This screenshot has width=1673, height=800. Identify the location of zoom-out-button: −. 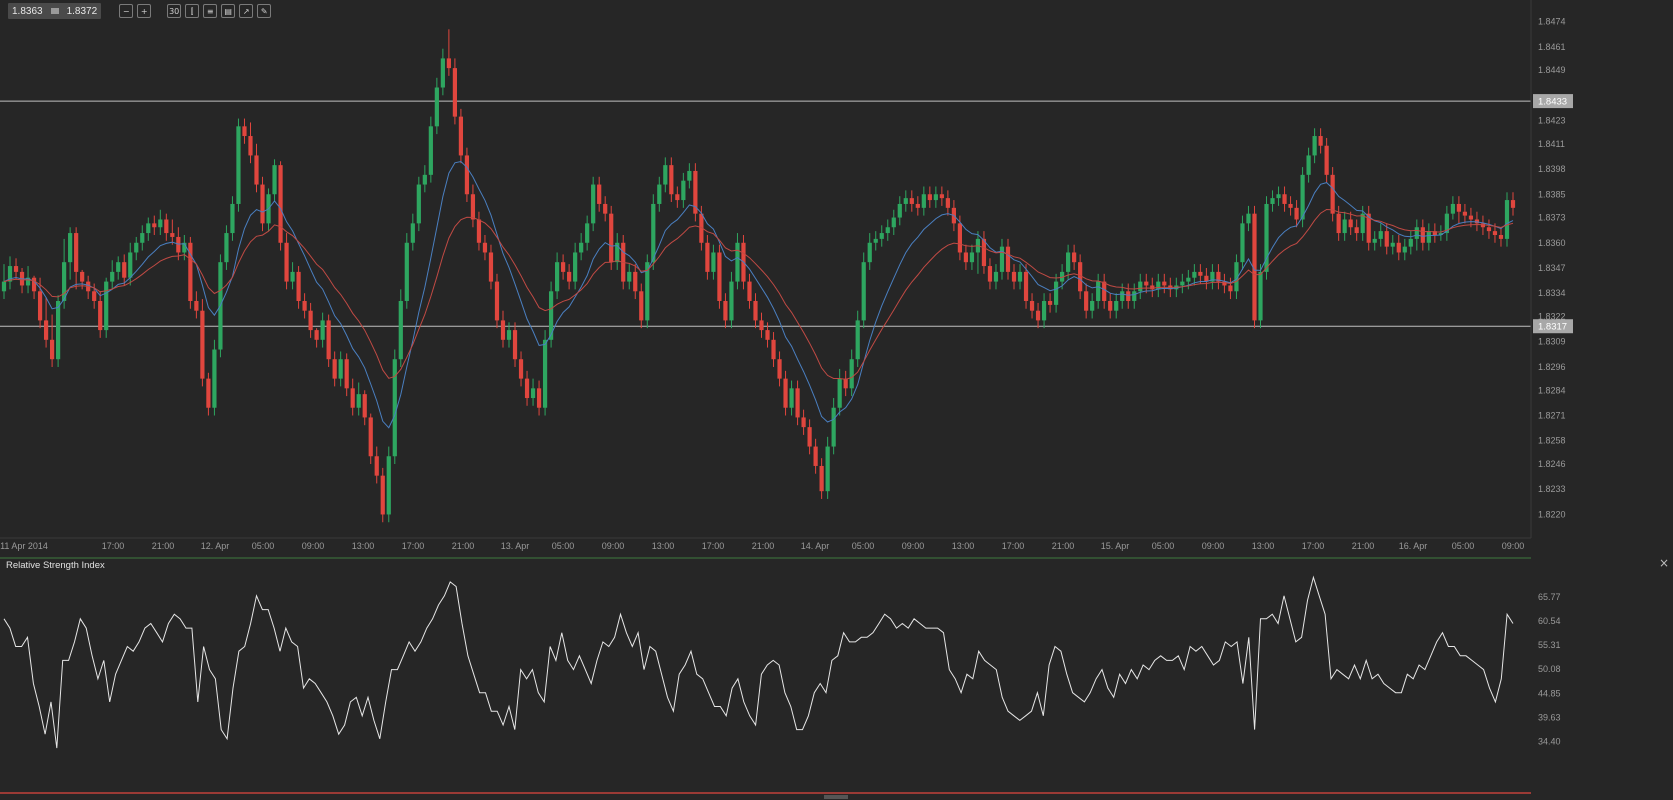
(126, 11).